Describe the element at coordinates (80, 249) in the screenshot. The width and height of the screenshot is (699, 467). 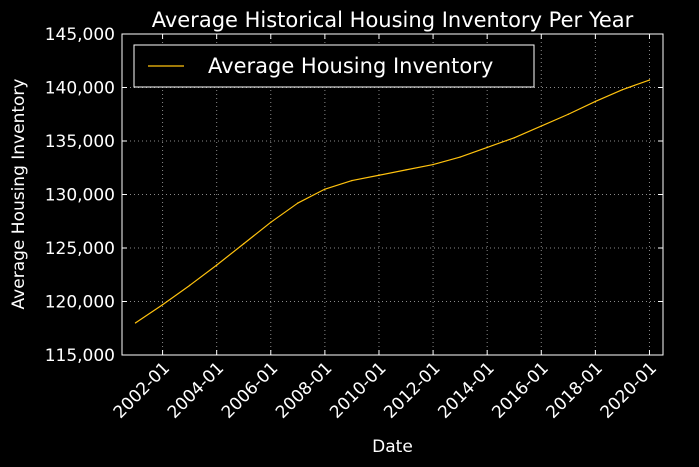
I see `y-tick-label: 125,000` at that location.